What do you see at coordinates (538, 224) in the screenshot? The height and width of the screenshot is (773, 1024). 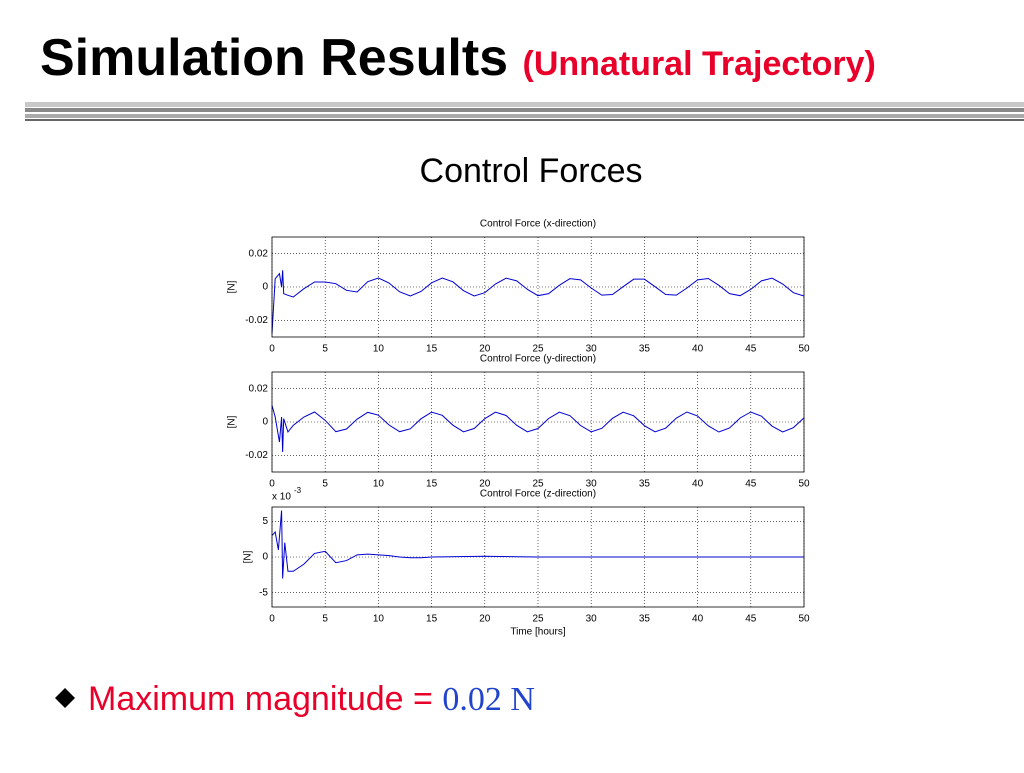 I see `chart-title: Control Force (x-direction)` at bounding box center [538, 224].